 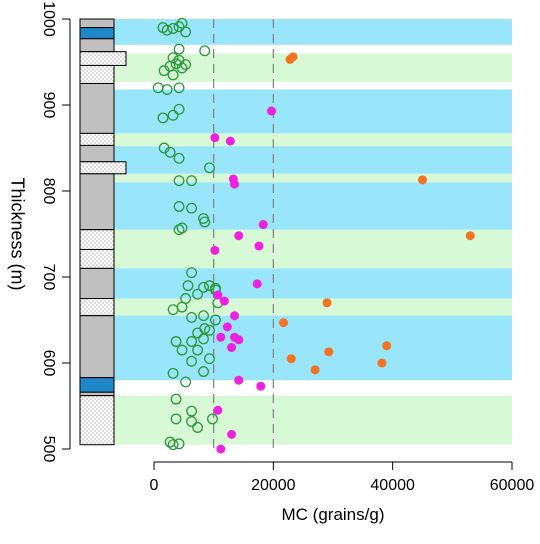 What do you see at coordinates (333, 514) in the screenshot?
I see `x-axis-label: MC (grains/g)` at bounding box center [333, 514].